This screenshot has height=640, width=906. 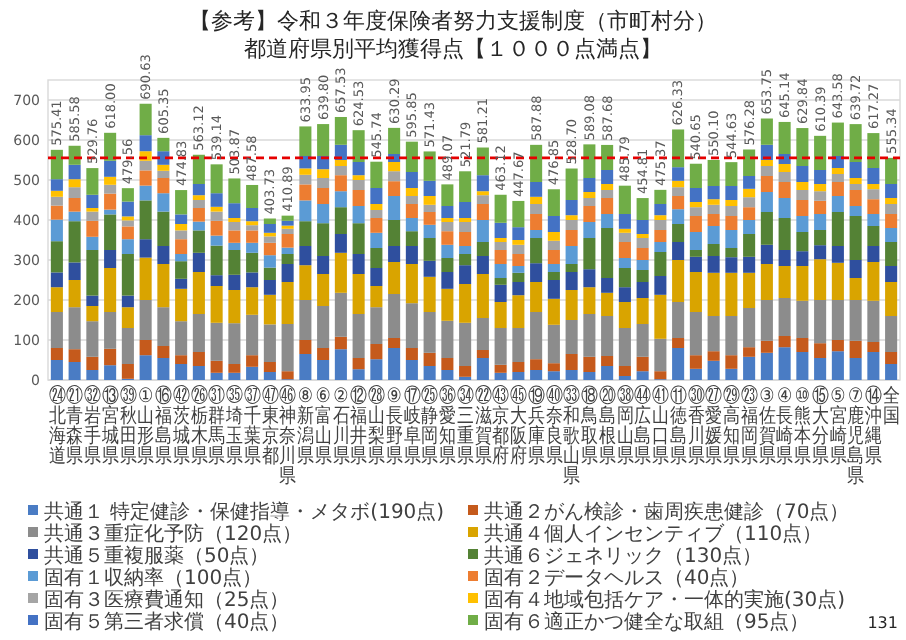 I want to click on legend-item: 固有５第三者求償（40点）, so click(x=159, y=623).